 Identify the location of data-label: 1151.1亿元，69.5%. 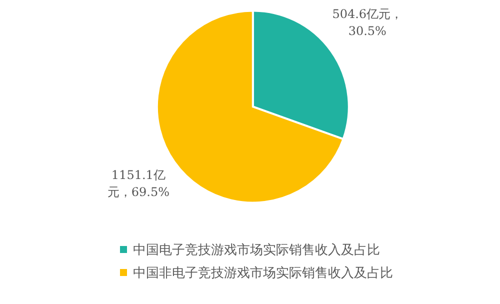
(138, 184).